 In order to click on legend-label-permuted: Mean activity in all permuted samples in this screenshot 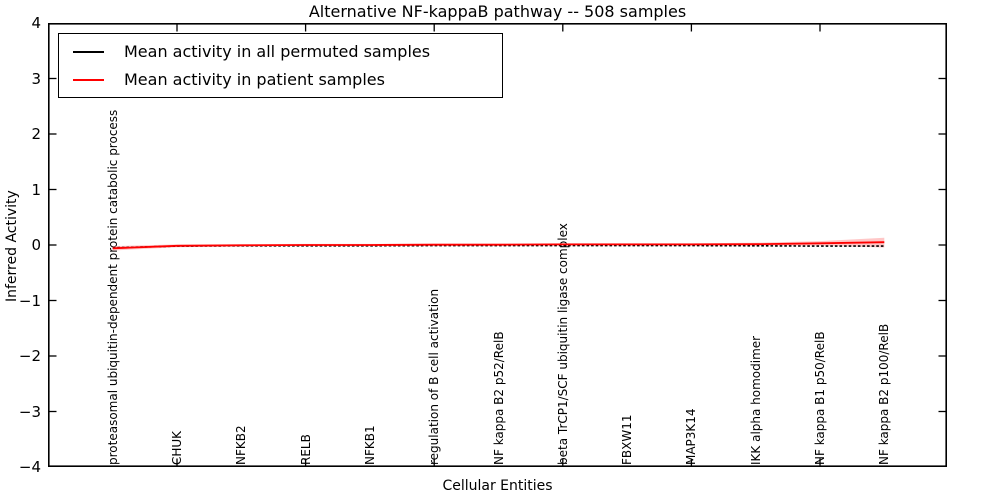, I will do `click(277, 51)`.